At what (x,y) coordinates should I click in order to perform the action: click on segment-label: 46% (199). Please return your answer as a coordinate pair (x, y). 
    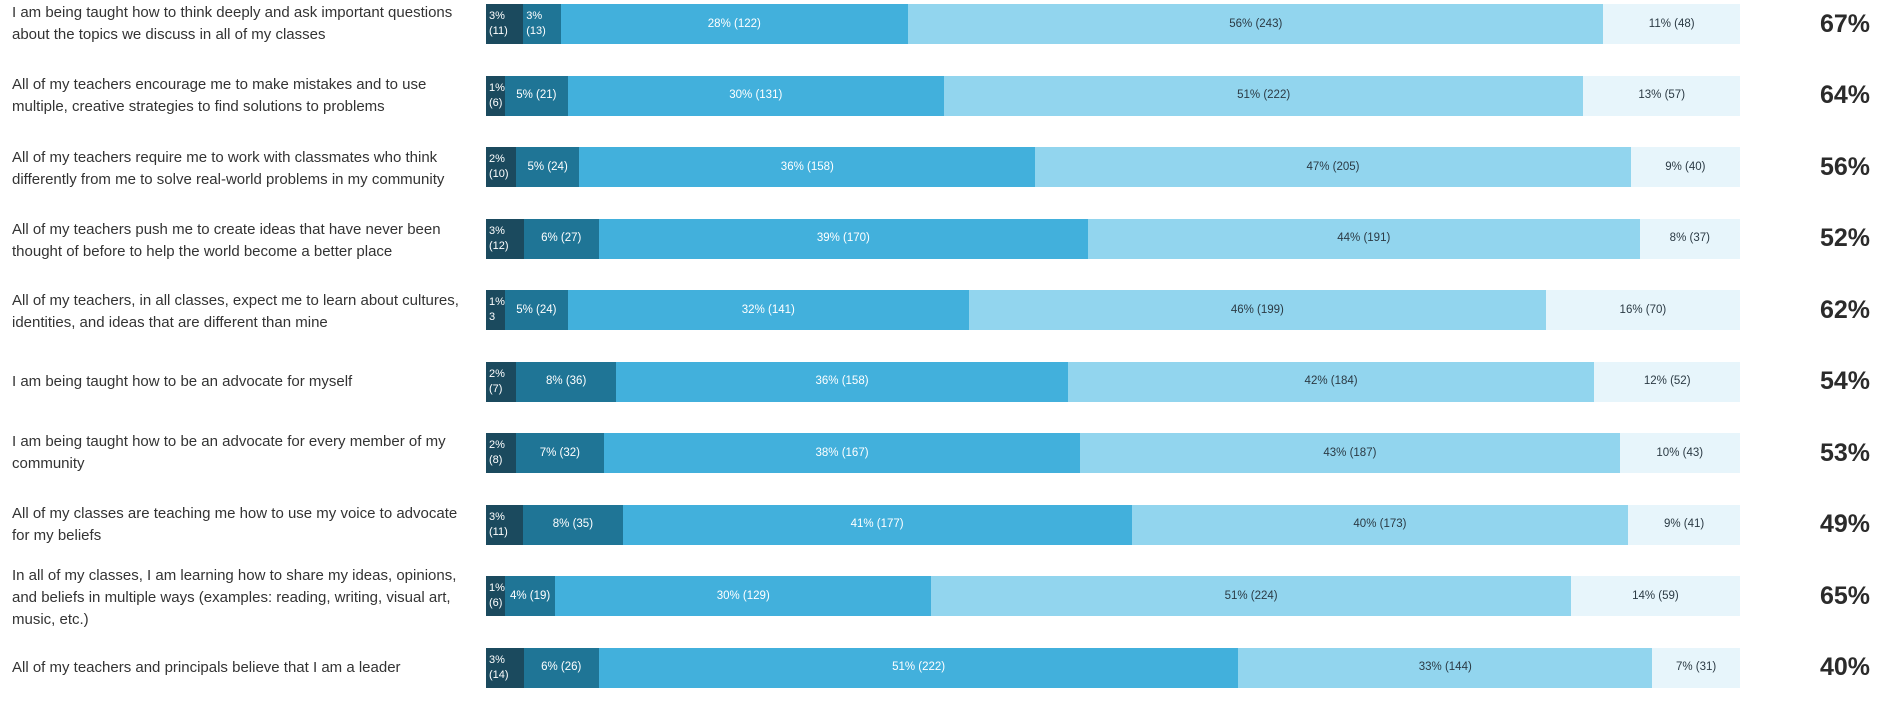
    Looking at the image, I should click on (1257, 309).